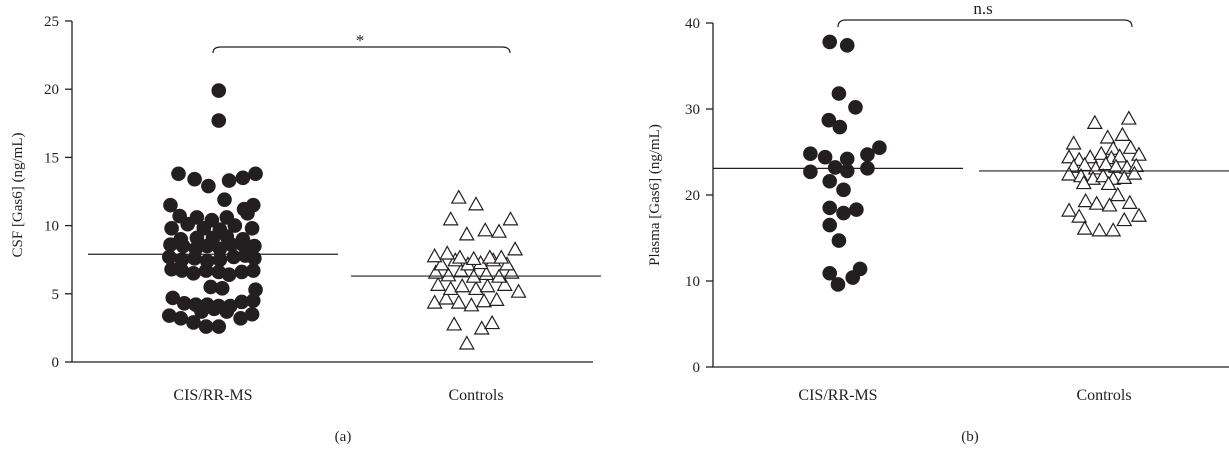 This screenshot has height=450, width=1229. What do you see at coordinates (971, 169) in the screenshot?
I see `panel-b-mean-lines` at bounding box center [971, 169].